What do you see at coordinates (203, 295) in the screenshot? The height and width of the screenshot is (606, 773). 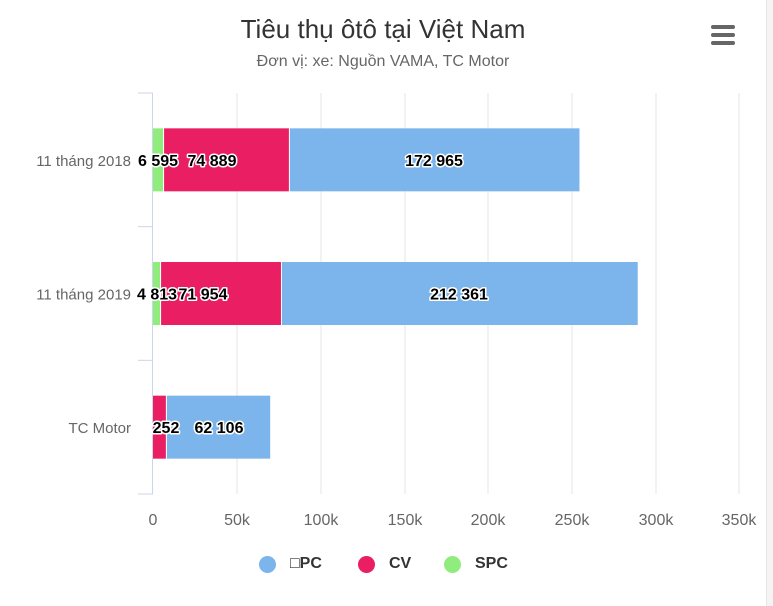 I see `data-label: 71 954` at bounding box center [203, 295].